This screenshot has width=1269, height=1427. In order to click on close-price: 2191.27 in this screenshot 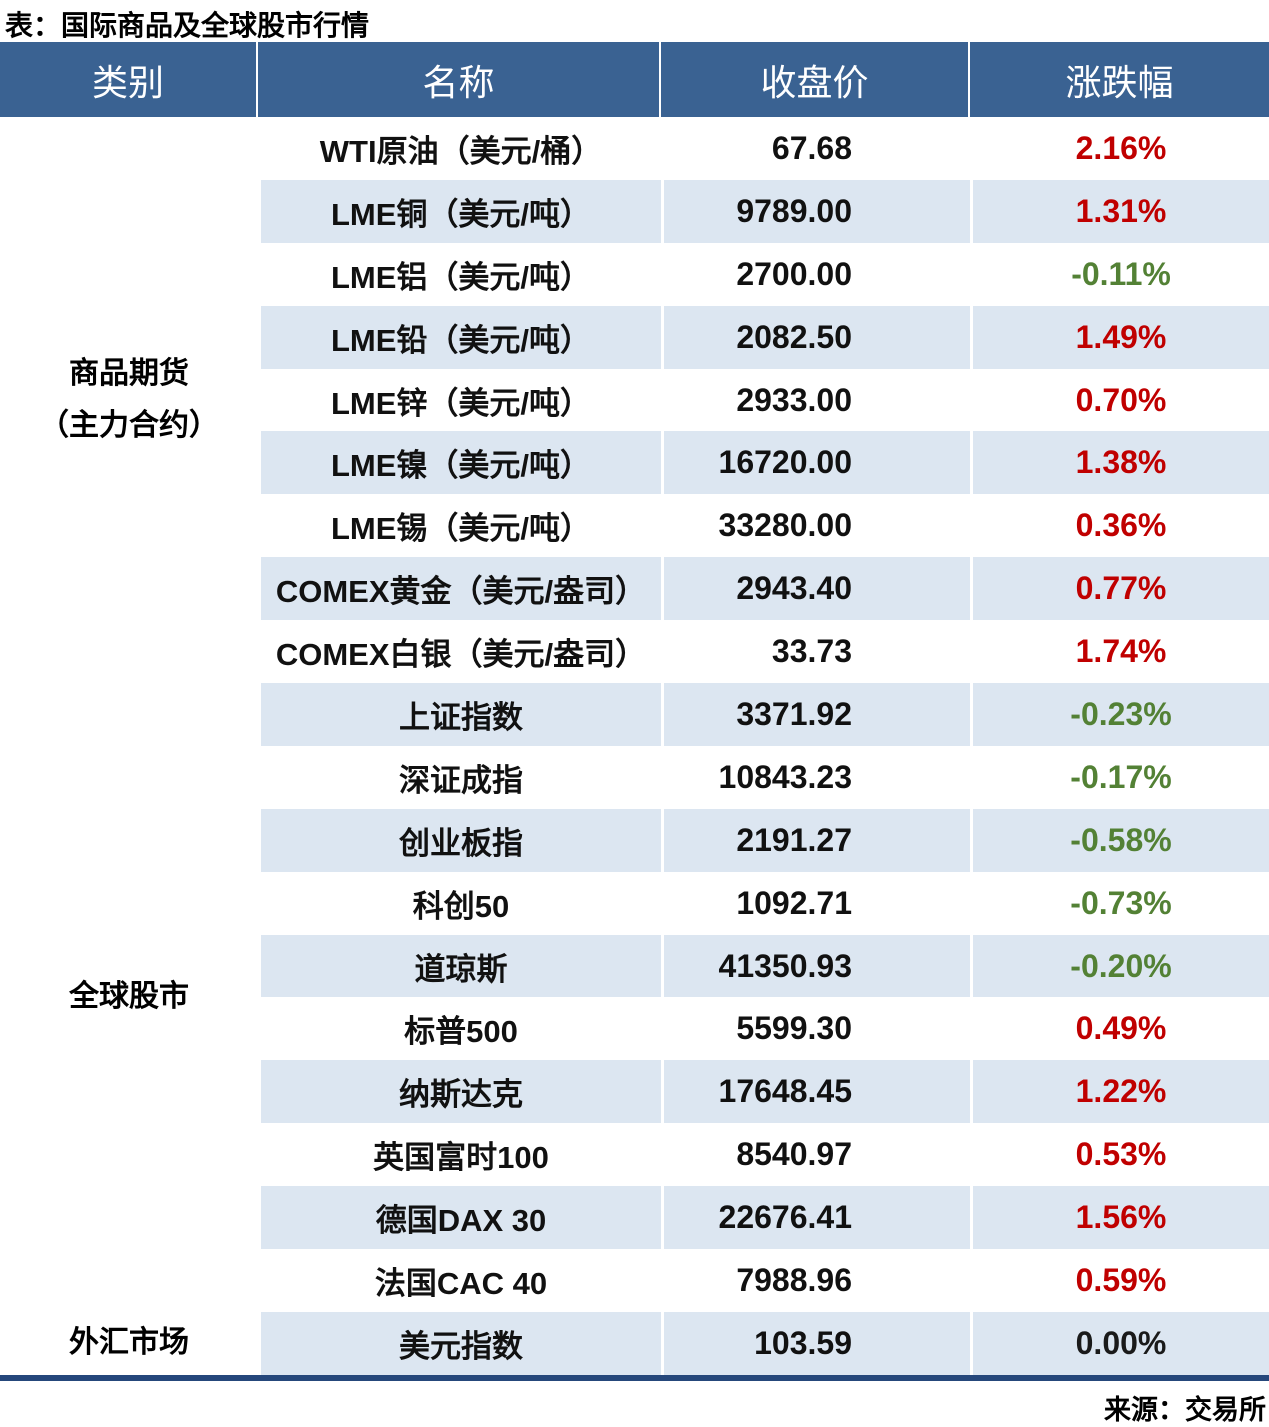, I will do `click(815, 840)`.